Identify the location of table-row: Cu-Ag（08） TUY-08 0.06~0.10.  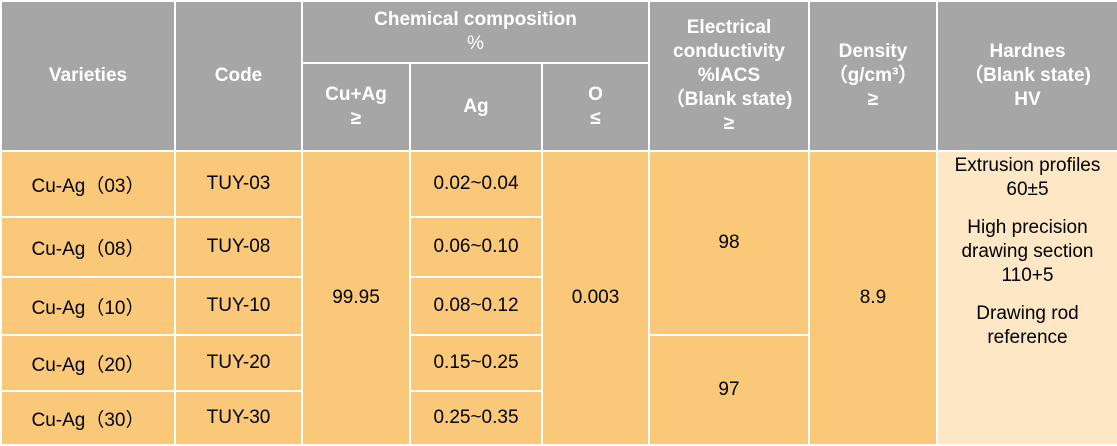
(558, 247).